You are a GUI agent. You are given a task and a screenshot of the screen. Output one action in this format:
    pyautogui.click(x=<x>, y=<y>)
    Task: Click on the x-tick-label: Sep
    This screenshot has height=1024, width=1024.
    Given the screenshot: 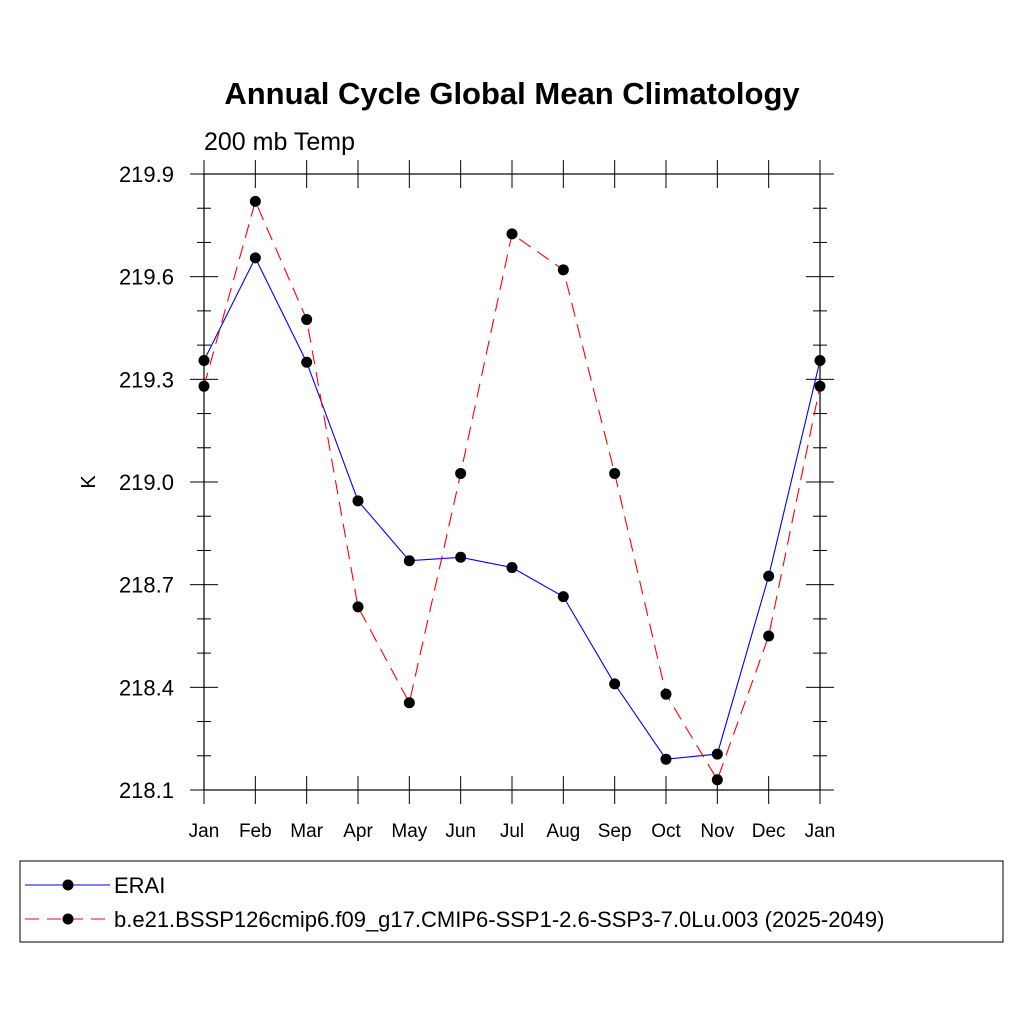 What is the action you would take?
    pyautogui.click(x=615, y=831)
    